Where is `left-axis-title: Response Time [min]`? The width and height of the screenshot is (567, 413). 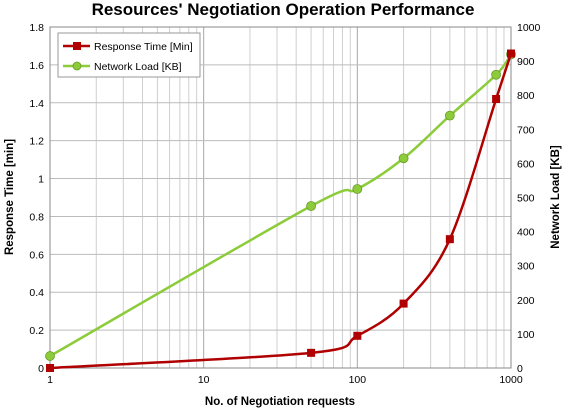
left-axis-title: Response Time [min] is located at coordinates (10, 197).